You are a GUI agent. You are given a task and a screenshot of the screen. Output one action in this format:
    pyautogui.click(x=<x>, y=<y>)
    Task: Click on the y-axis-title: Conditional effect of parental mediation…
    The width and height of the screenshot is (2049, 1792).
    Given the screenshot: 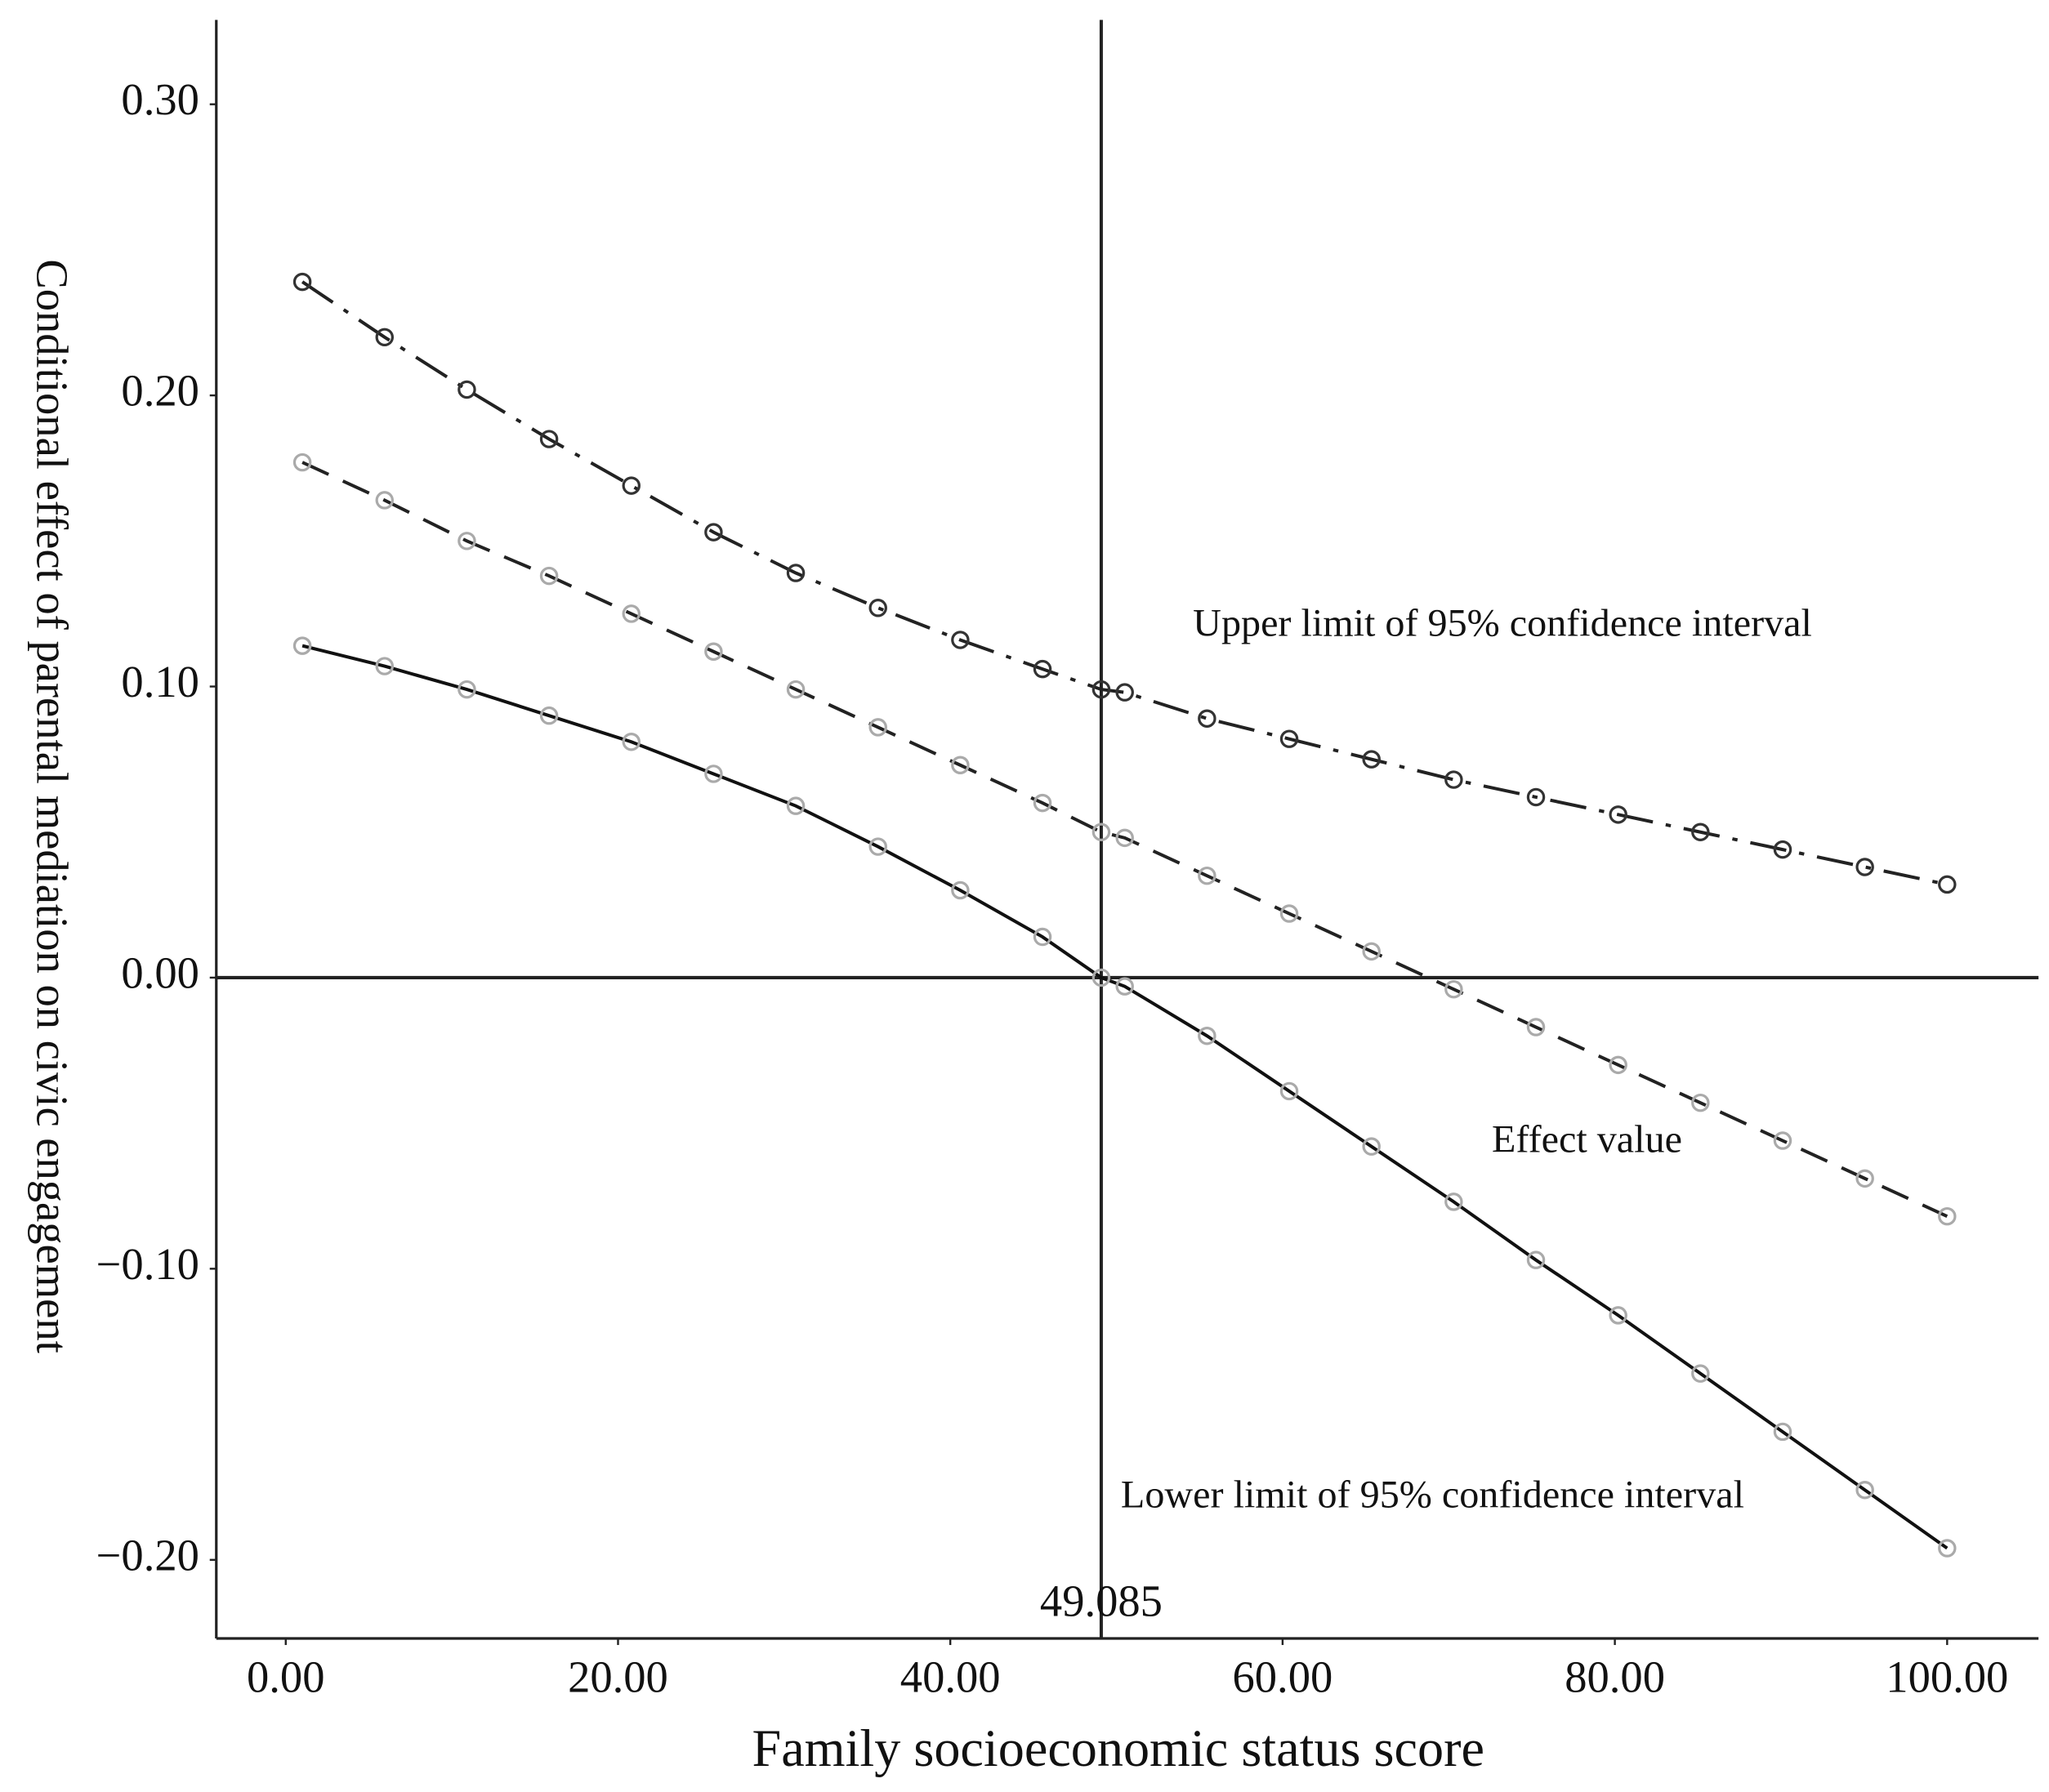 What is the action you would take?
    pyautogui.click(x=52, y=806)
    